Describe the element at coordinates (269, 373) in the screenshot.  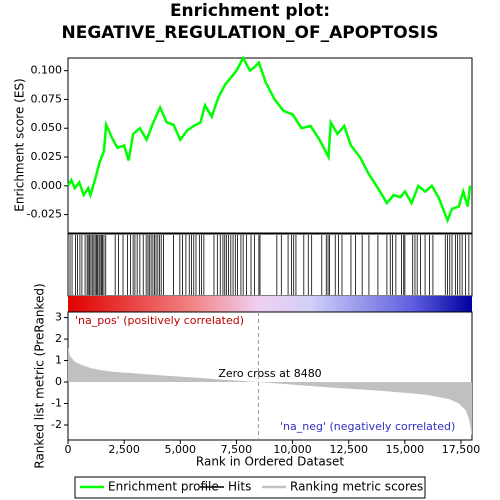
I see `annotation: Zero cross at 8480` at that location.